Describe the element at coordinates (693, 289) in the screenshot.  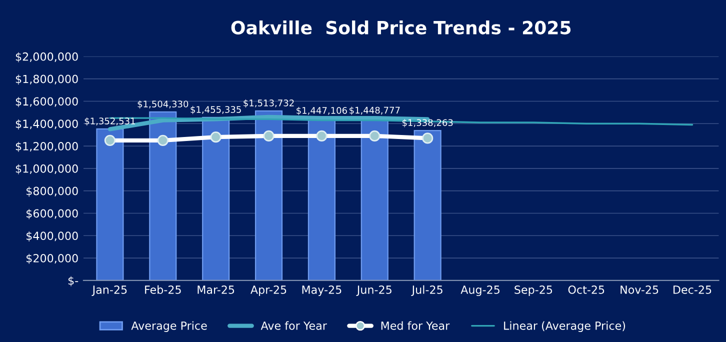
I see `x-tick-label: Dec-25` at that location.